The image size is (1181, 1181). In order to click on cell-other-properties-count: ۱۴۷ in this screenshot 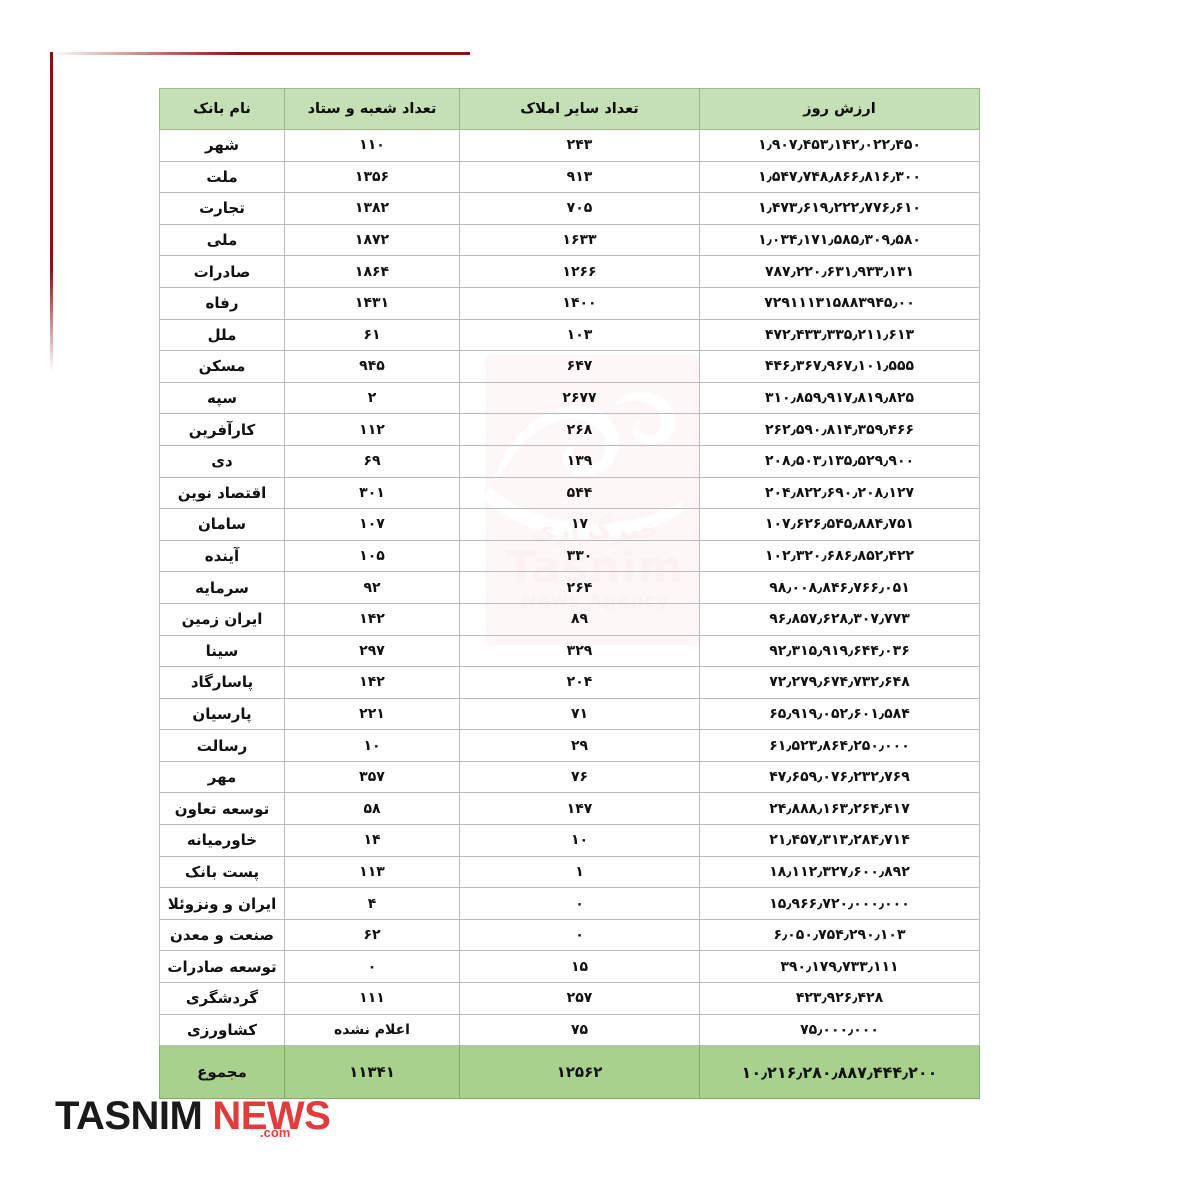, I will do `click(579, 809)`.